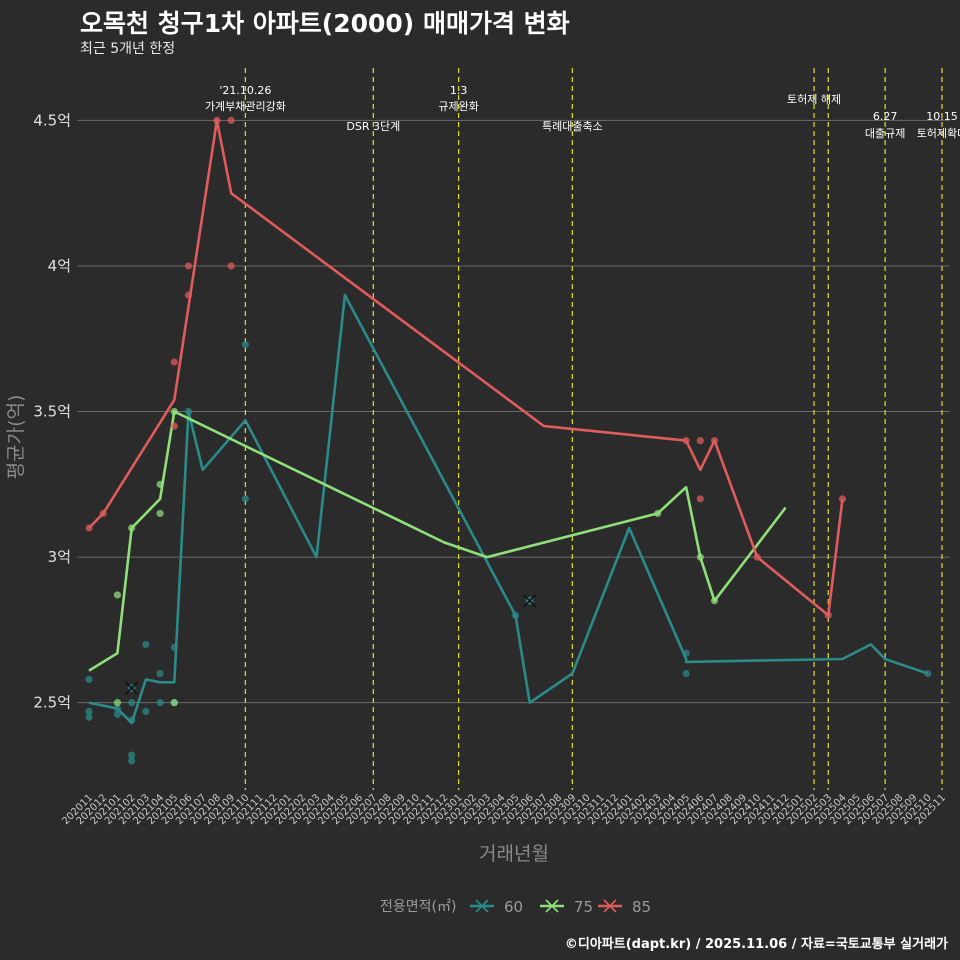  Describe the element at coordinates (52, 412) in the screenshot. I see `y-tick-label: 3.5억` at that location.